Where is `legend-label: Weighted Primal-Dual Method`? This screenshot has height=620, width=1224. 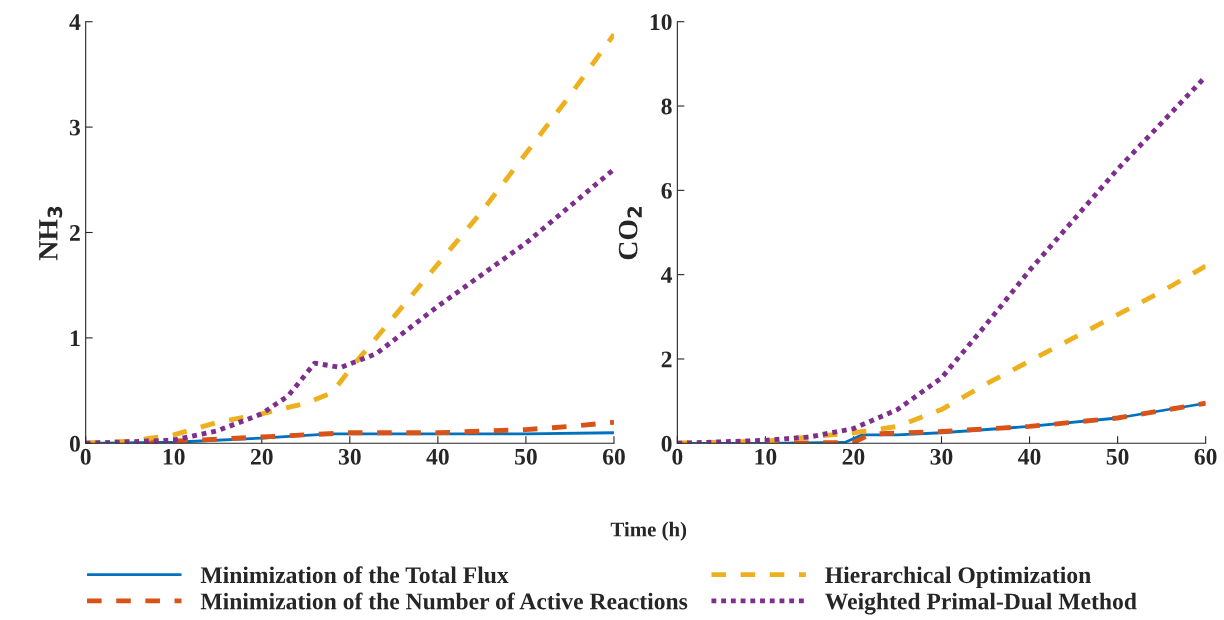
legend-label: Weighted Primal-Dual Method is located at coordinates (981, 603).